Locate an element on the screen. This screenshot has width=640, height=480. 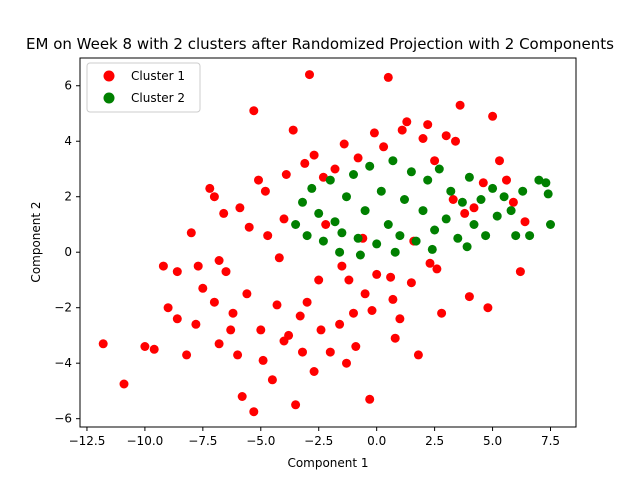
x-tick-label-0: −12.5 is located at coordinates (87, 441).